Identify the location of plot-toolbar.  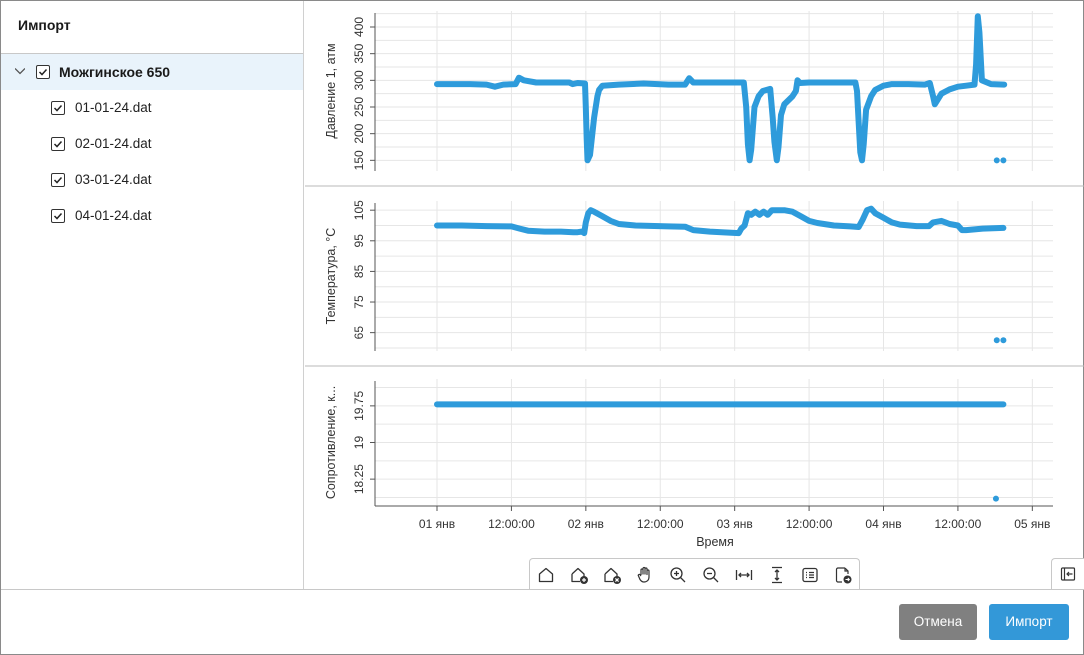
(694, 574).